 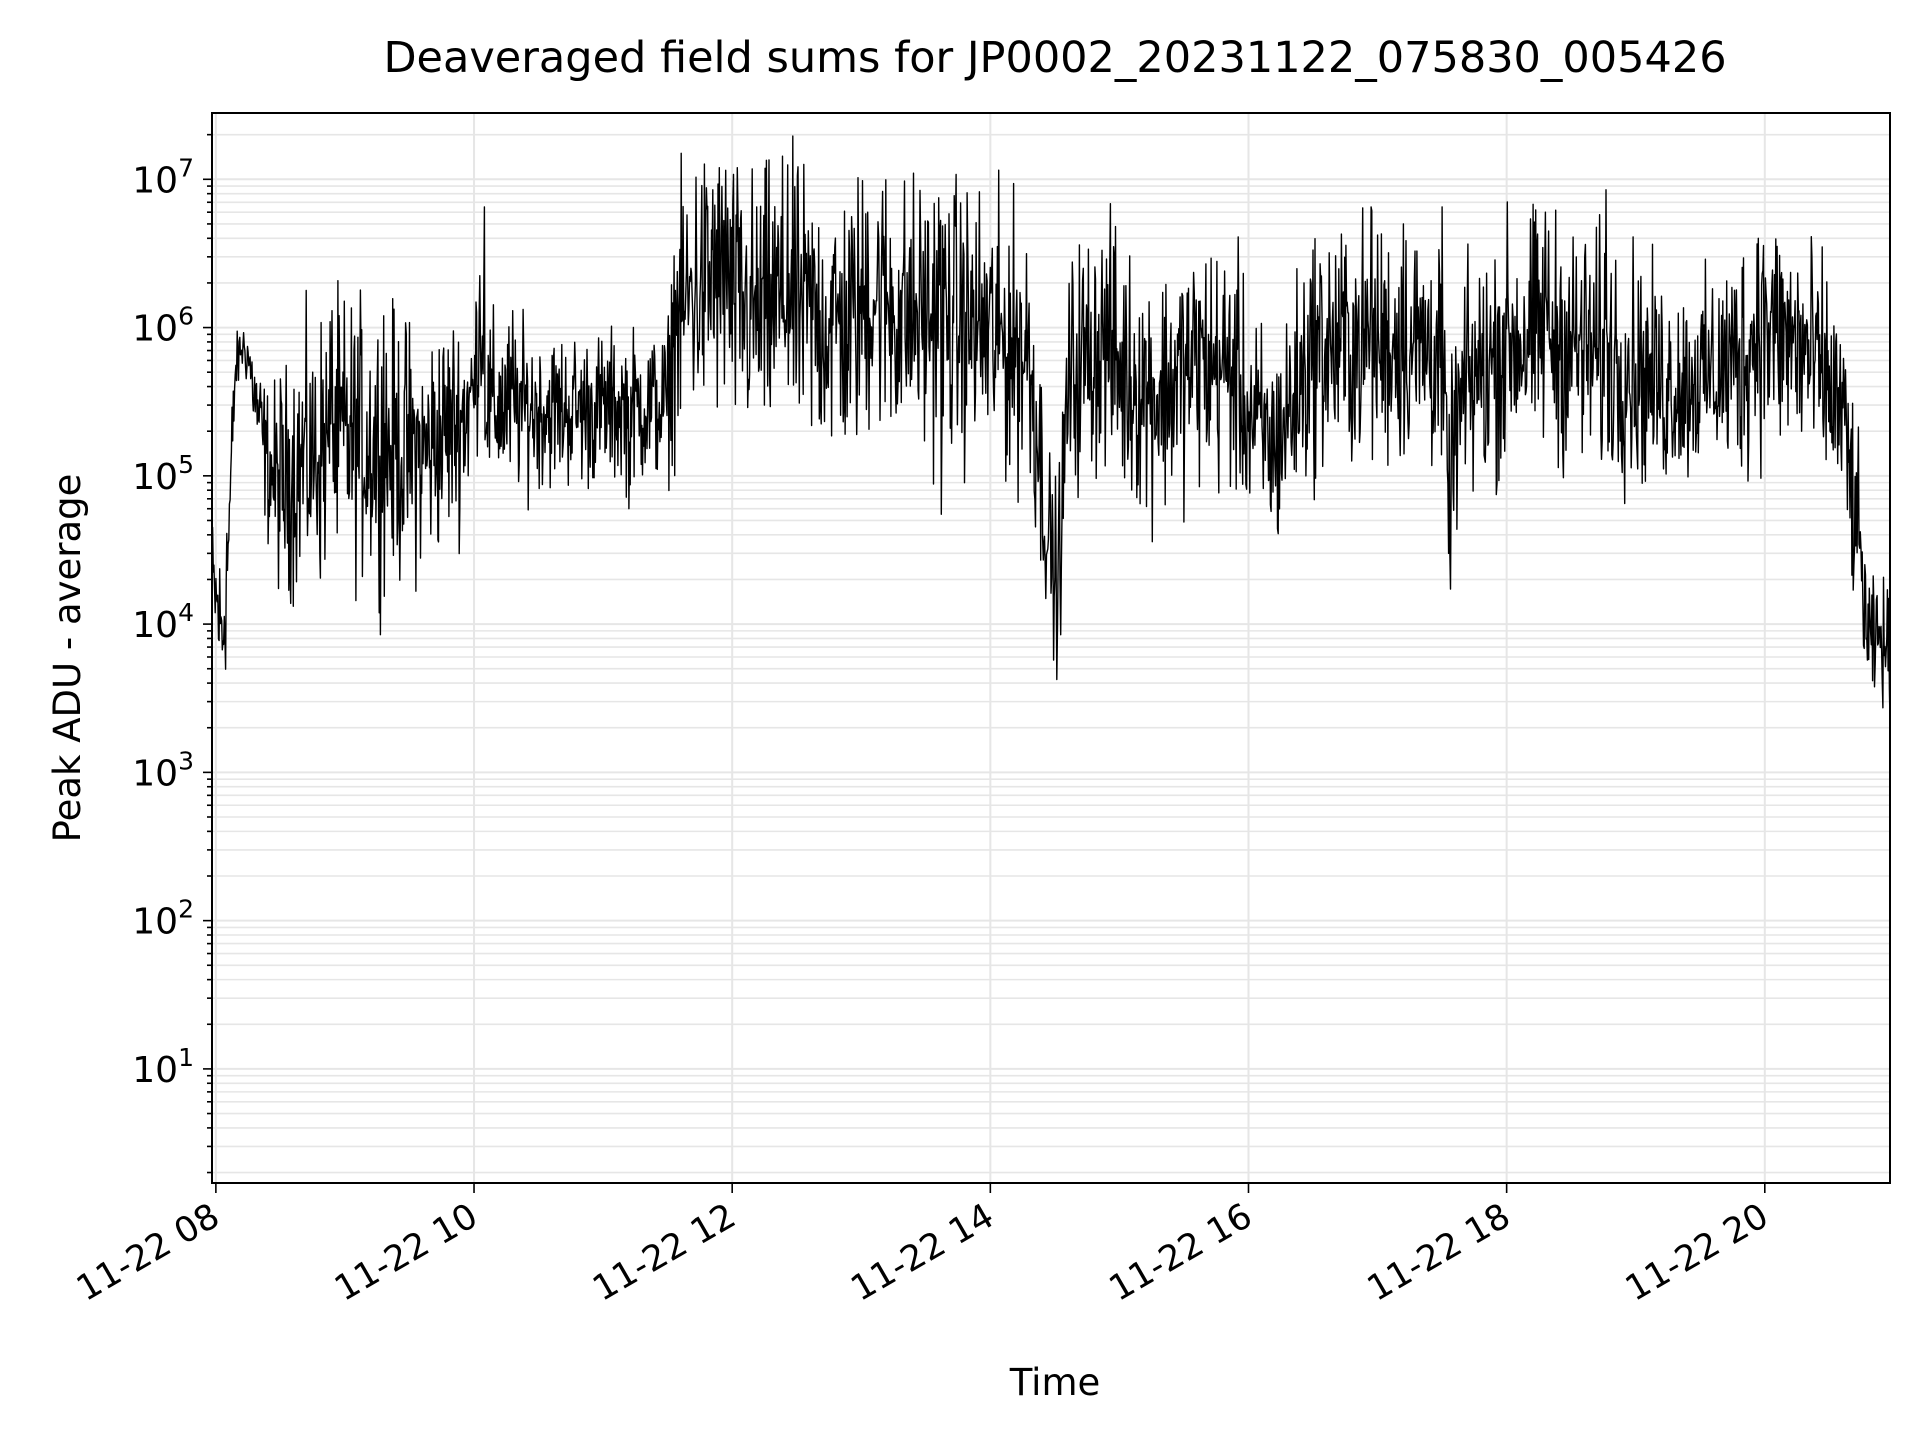 What do you see at coordinates (163, 326) in the screenshot?
I see `y-tick-label: 10⁶` at bounding box center [163, 326].